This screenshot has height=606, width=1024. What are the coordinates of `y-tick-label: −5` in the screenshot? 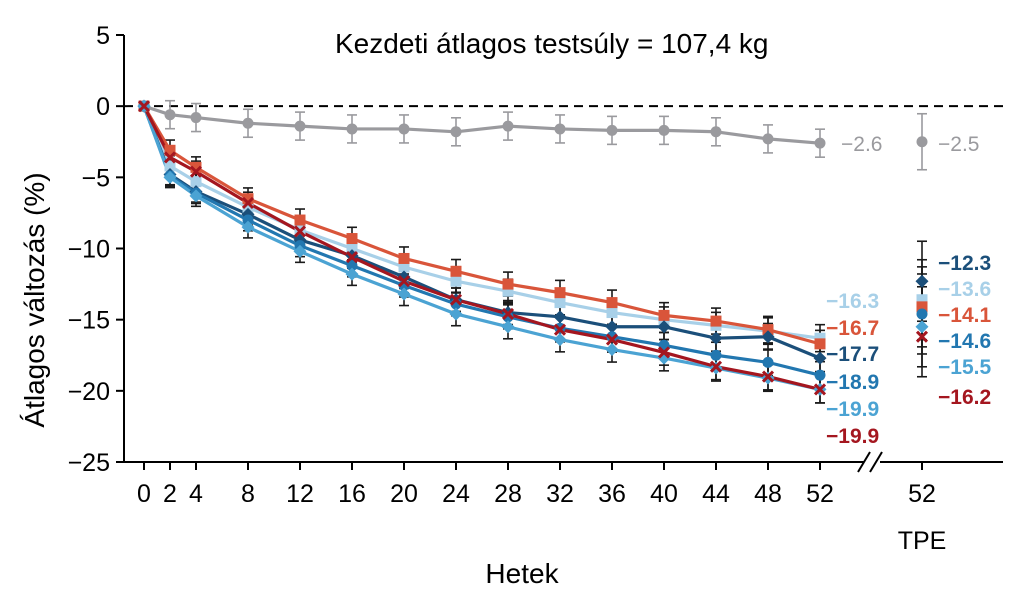 It's located at (95, 178).